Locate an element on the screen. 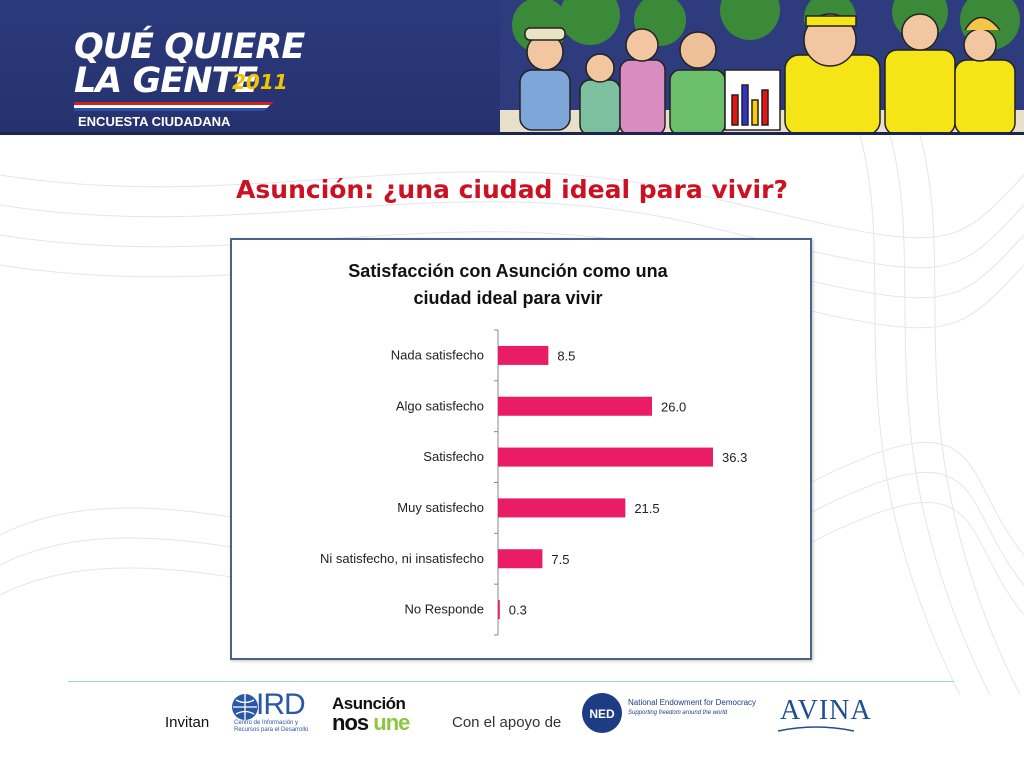 This screenshot has height=768, width=1024. asuncion-logo-nos: nos is located at coordinates (350, 722).